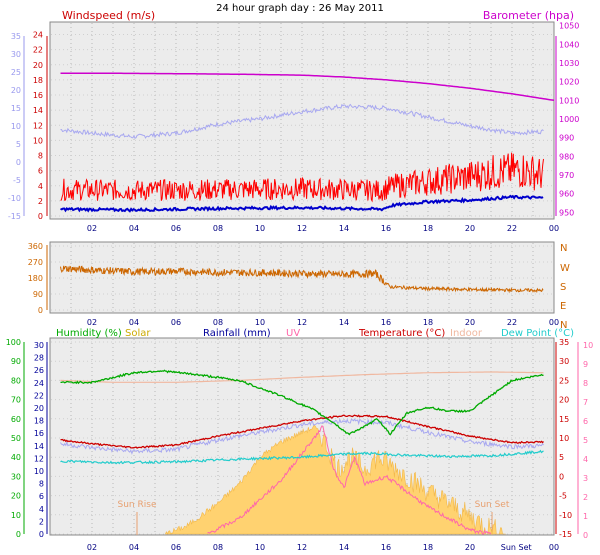  I want to click on indoor-temperature-line, so click(302, 377).